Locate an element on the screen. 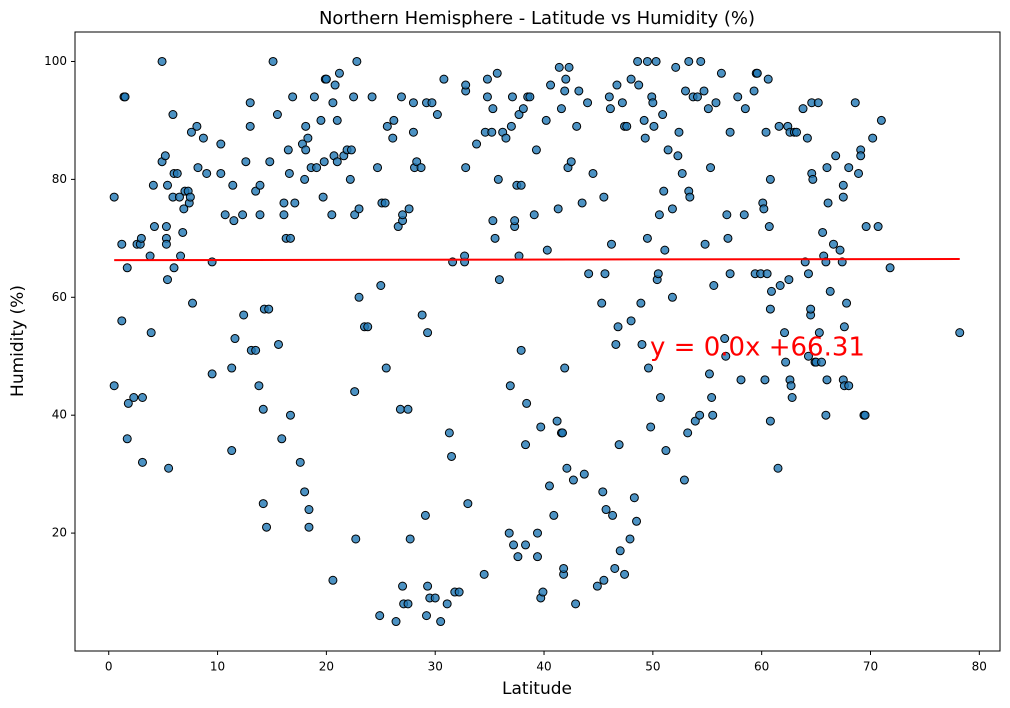  y-tick-label: 100 is located at coordinates (55, 61).